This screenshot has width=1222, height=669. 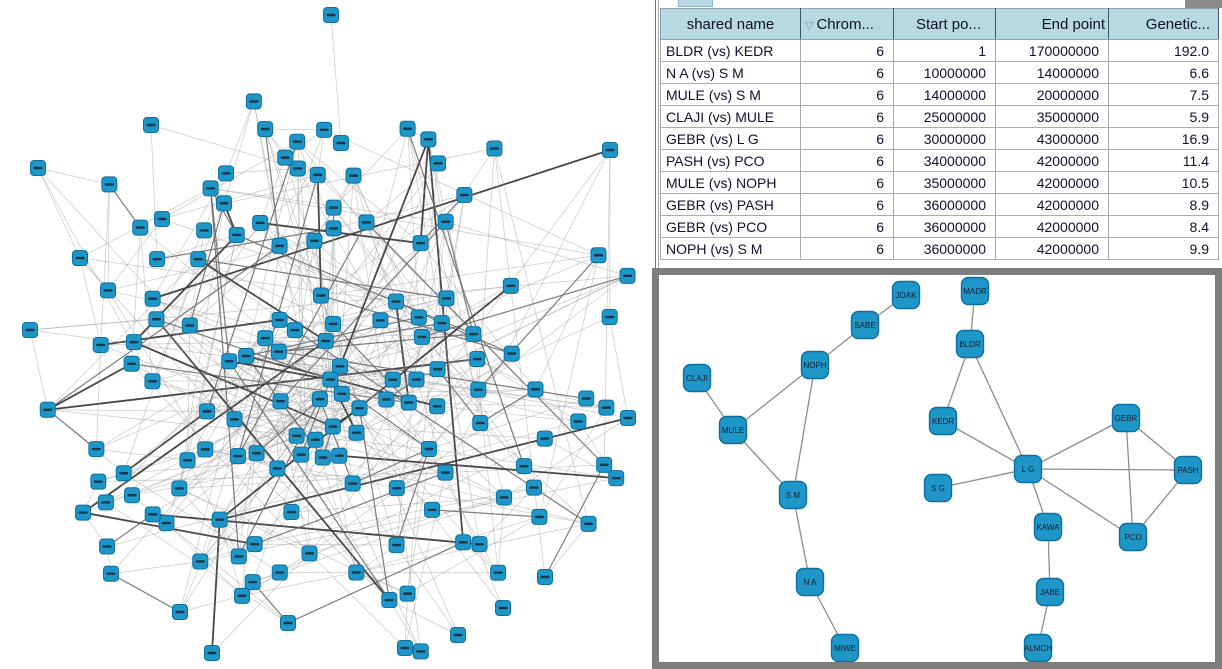 What do you see at coordinates (944, 50) in the screenshot?
I see `table-cell: 1` at bounding box center [944, 50].